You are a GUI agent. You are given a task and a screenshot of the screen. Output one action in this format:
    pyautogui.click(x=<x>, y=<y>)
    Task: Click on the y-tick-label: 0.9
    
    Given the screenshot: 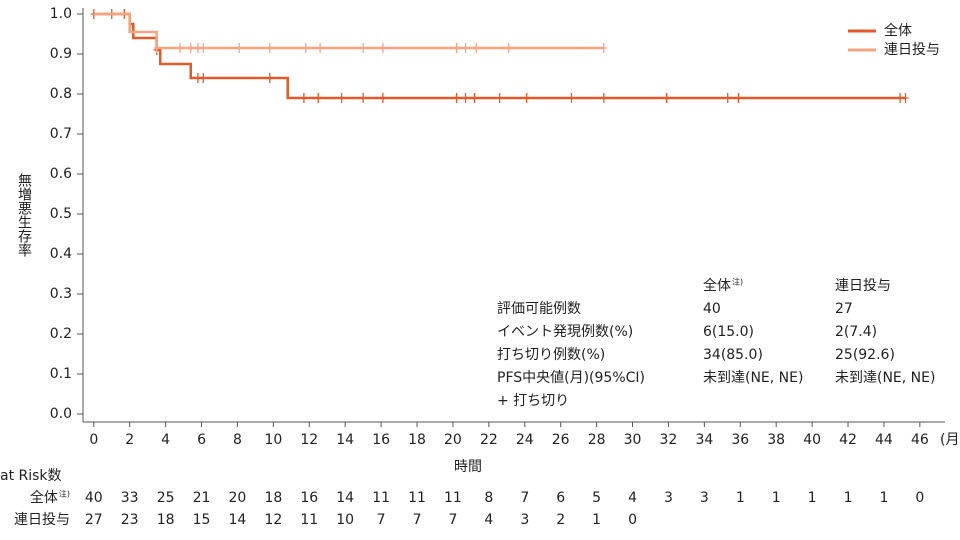 What is the action you would take?
    pyautogui.click(x=61, y=54)
    